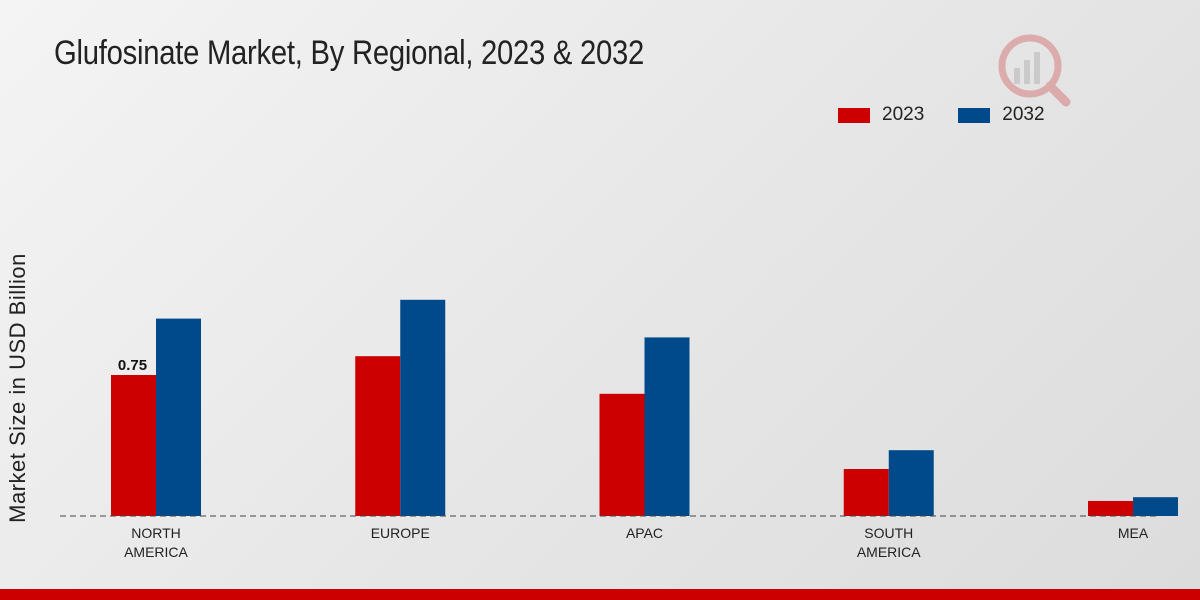  I want to click on bar-2032-europe, so click(423, 407).